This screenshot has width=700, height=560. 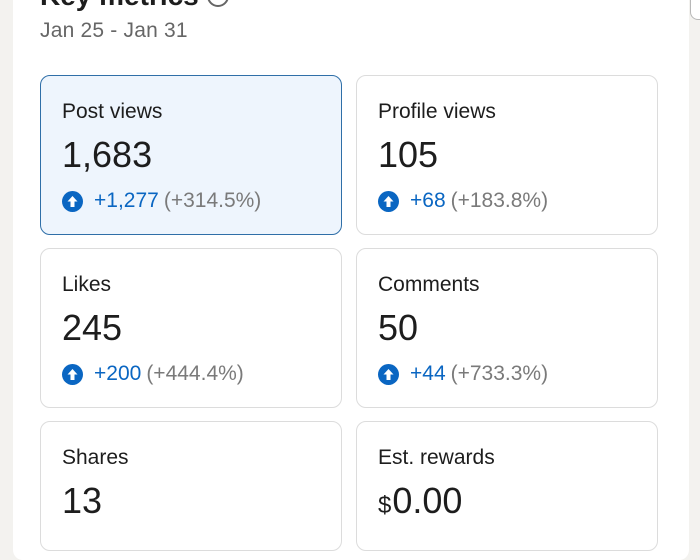 I want to click on metric-change-percent: (+733.3%), so click(x=499, y=373).